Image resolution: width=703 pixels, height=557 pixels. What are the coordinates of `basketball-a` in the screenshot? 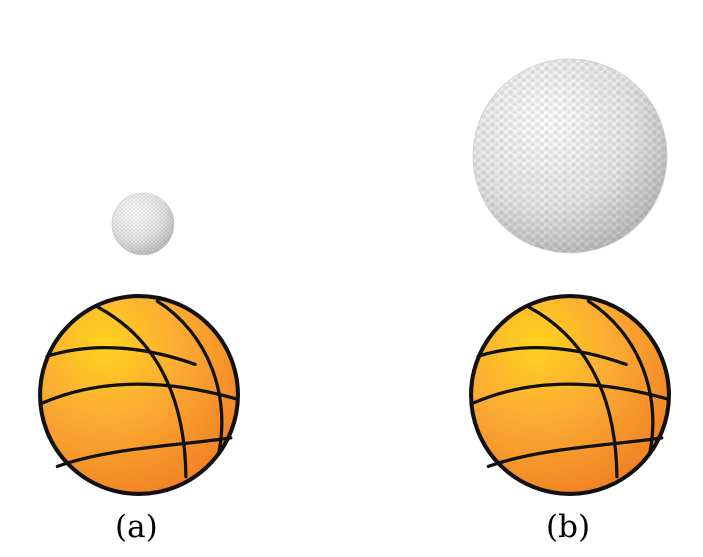 It's located at (139, 395).